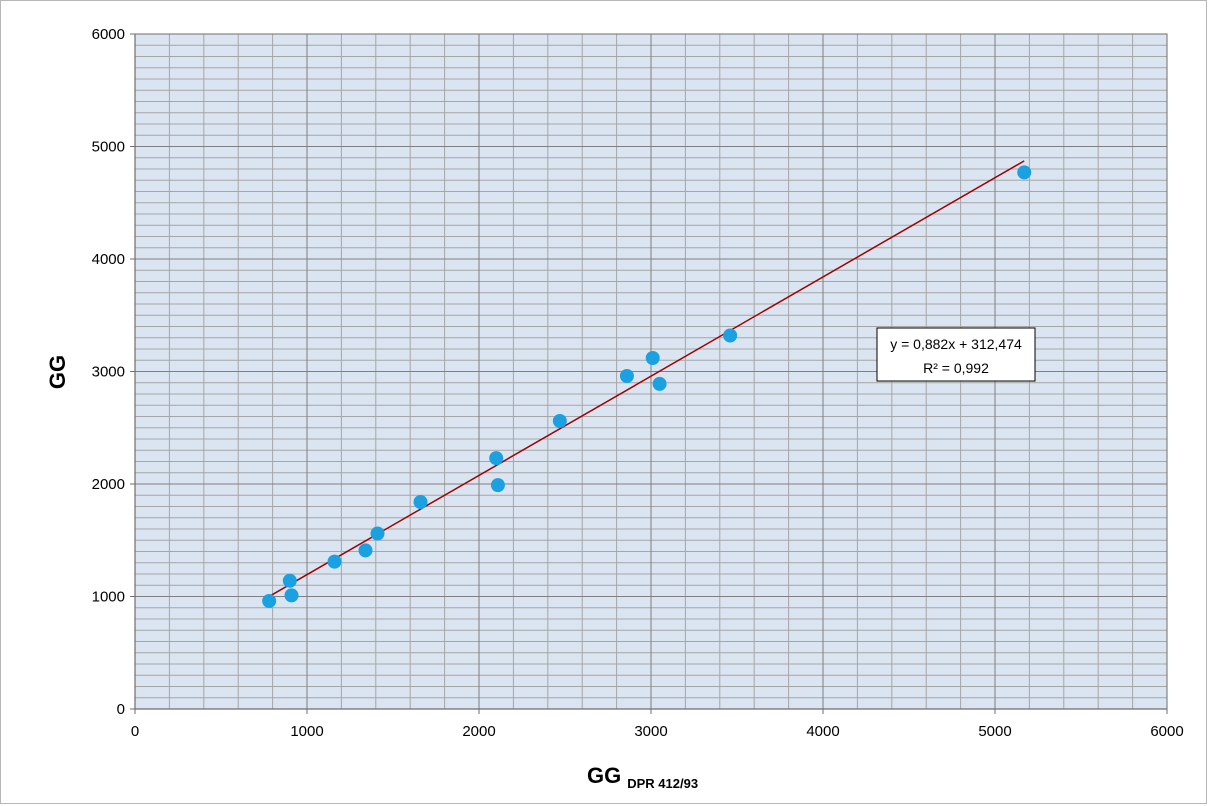  I want to click on r-squared-label: R² = 0,992, so click(956, 368).